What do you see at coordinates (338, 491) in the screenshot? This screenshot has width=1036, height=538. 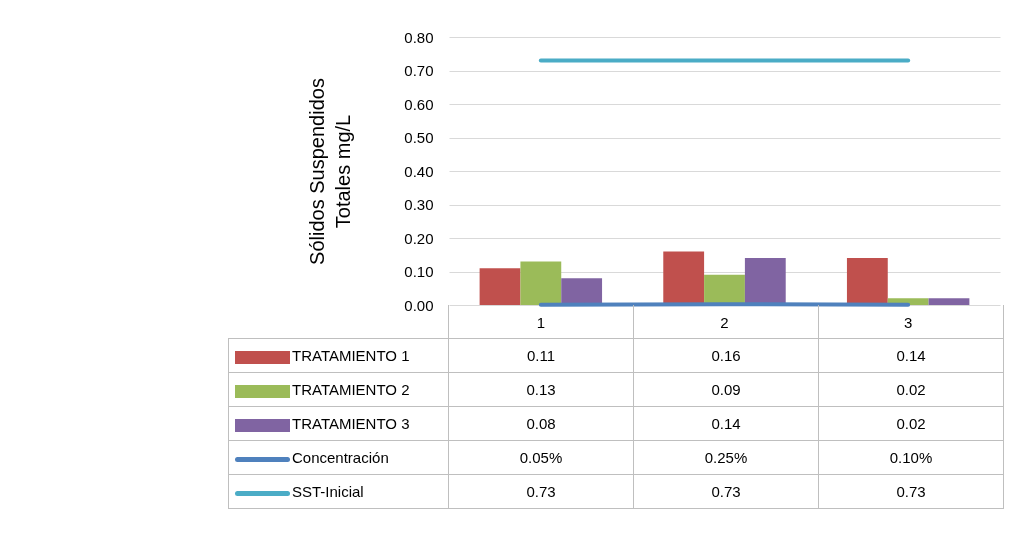 I see `legend-label: SST-Inicial` at bounding box center [338, 491].